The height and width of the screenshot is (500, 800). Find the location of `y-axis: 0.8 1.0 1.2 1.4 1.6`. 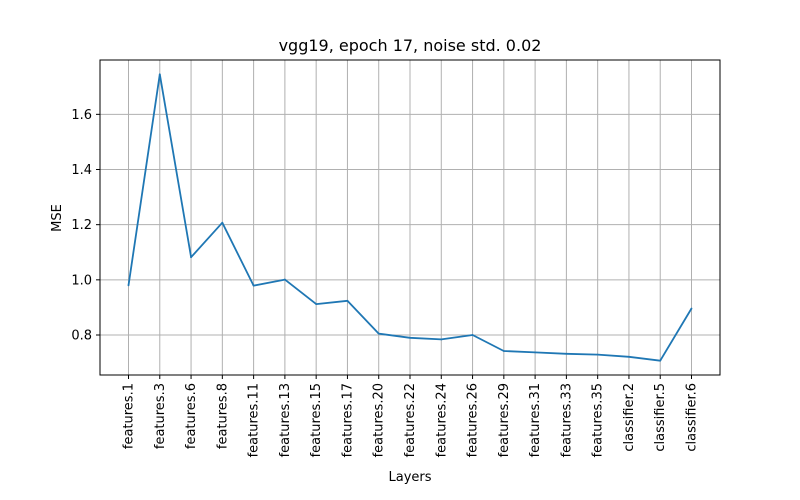

y-axis: 0.8 1.0 1.2 1.4 1.6 is located at coordinates (85, 226).